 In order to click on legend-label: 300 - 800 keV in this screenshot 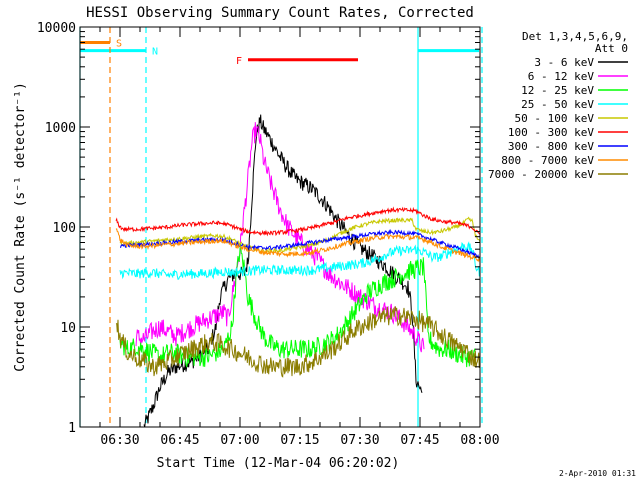, I will do `click(551, 146)`.